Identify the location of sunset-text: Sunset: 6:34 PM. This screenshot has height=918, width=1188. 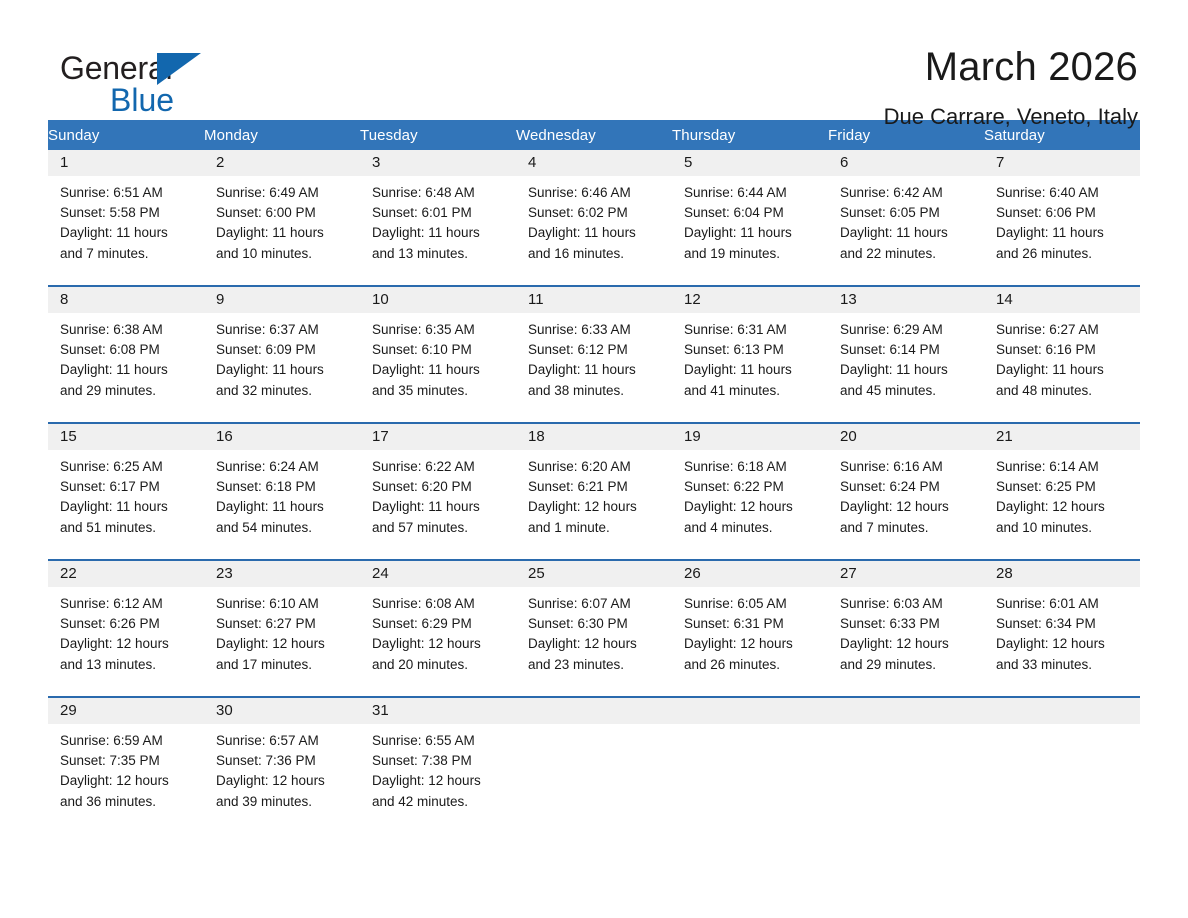
(1046, 624).